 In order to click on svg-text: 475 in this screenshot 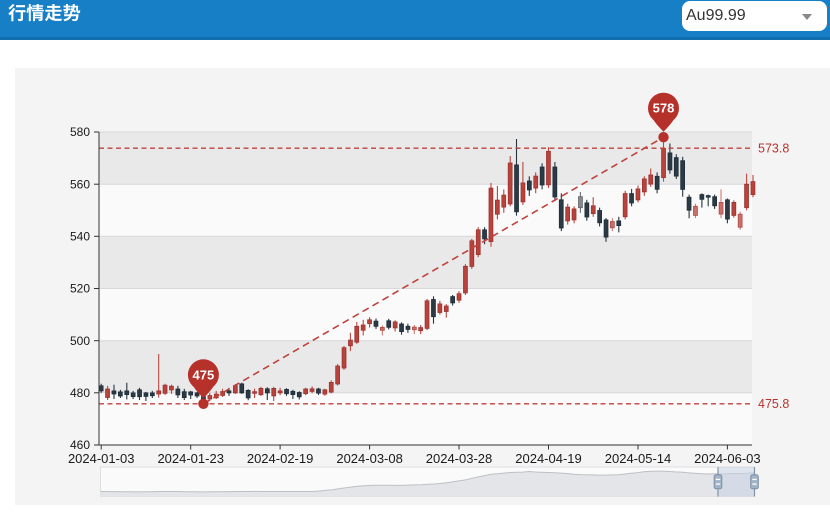, I will do `click(204, 374)`.